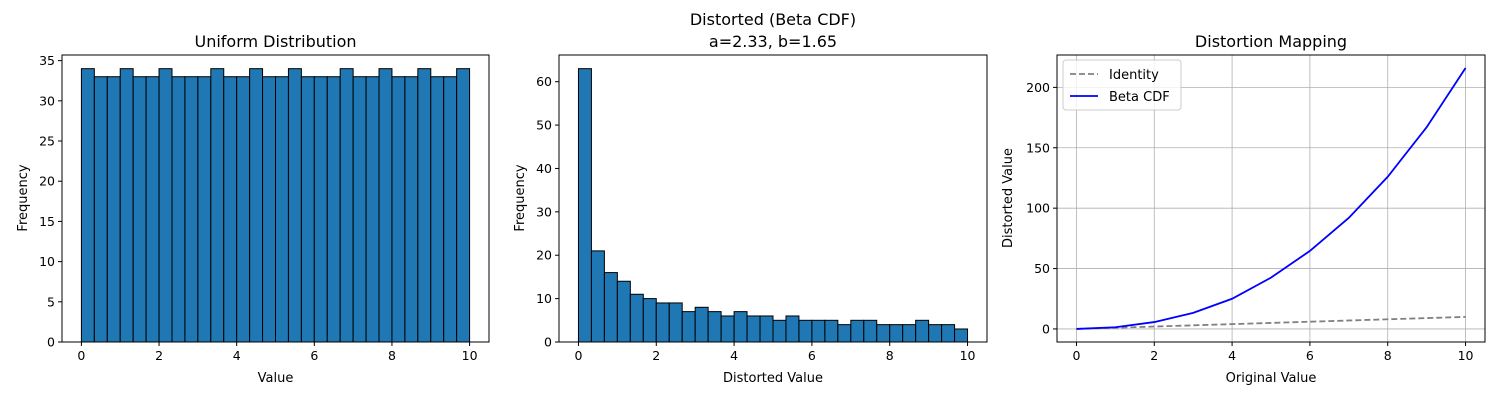 The width and height of the screenshot is (1500, 400). Describe the element at coordinates (47, 60) in the screenshot. I see `y-tick-label: 35` at that location.